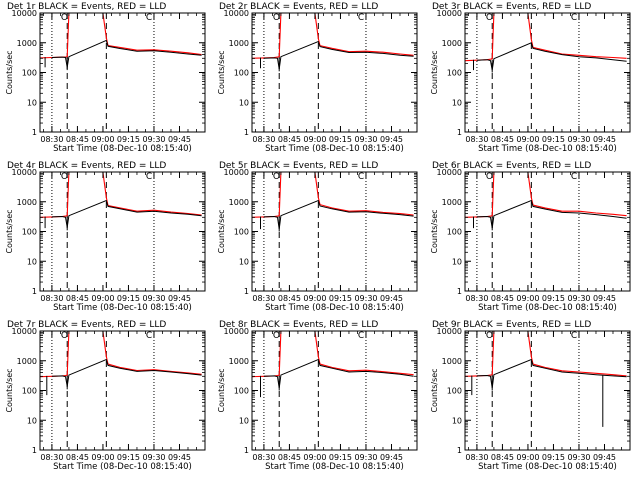  What do you see at coordinates (298, 325) in the screenshot?
I see `panel-title: Det 8r BLACK = Events, RED = LLD` at bounding box center [298, 325].